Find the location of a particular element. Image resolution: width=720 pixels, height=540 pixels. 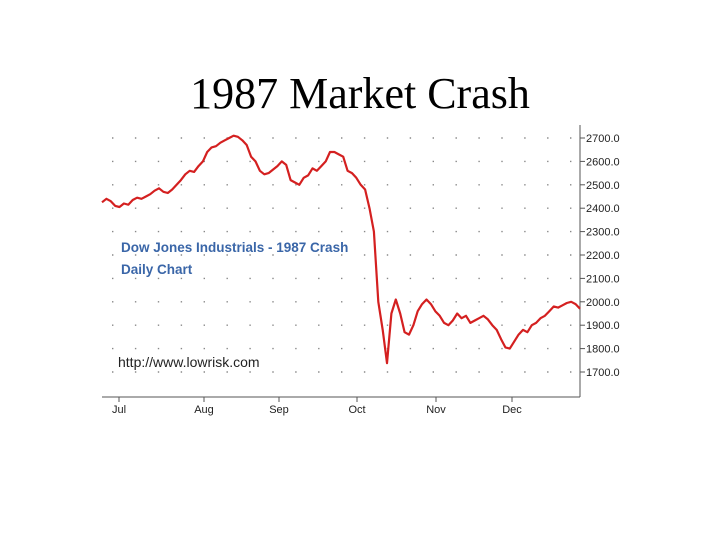

y-tick-label: 1900.0 is located at coordinates (603, 326).